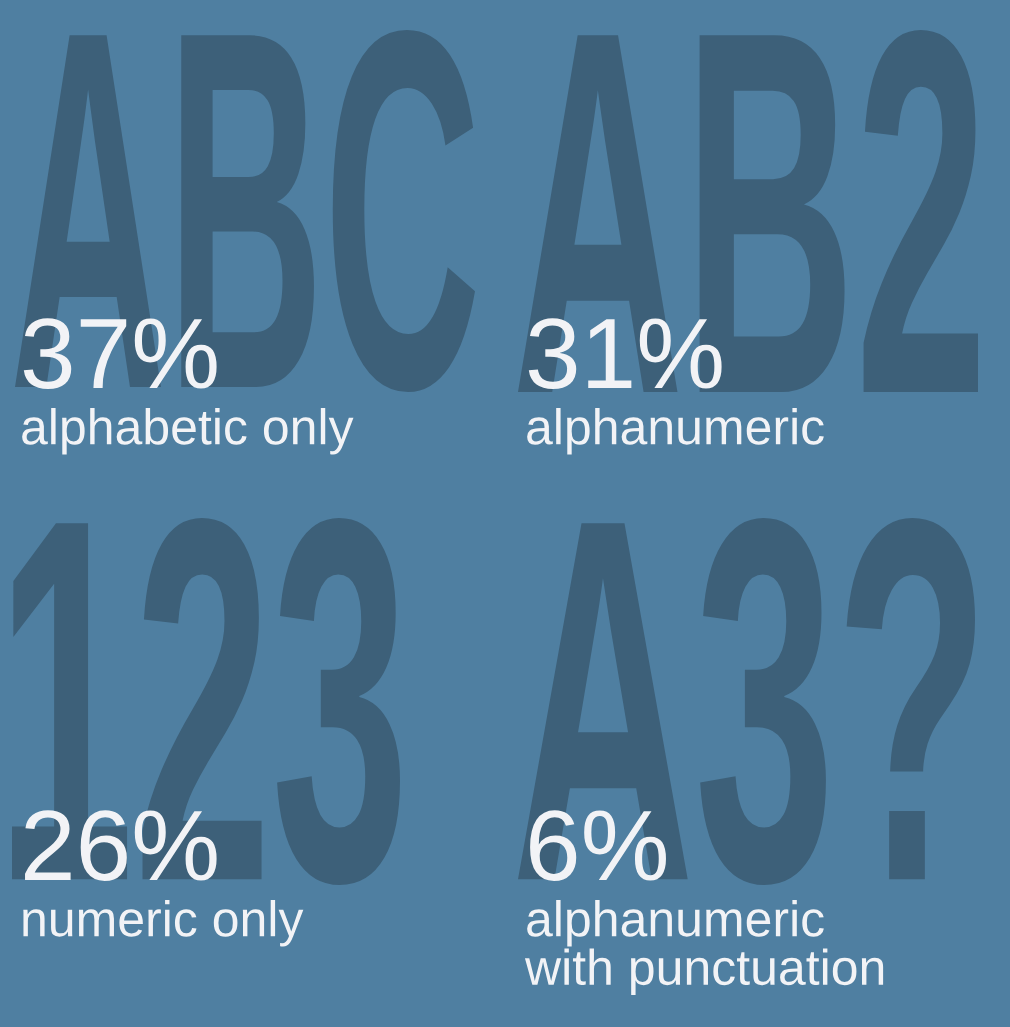  Describe the element at coordinates (188, 431) in the screenshot. I see `category-label: alphabetic only` at that location.